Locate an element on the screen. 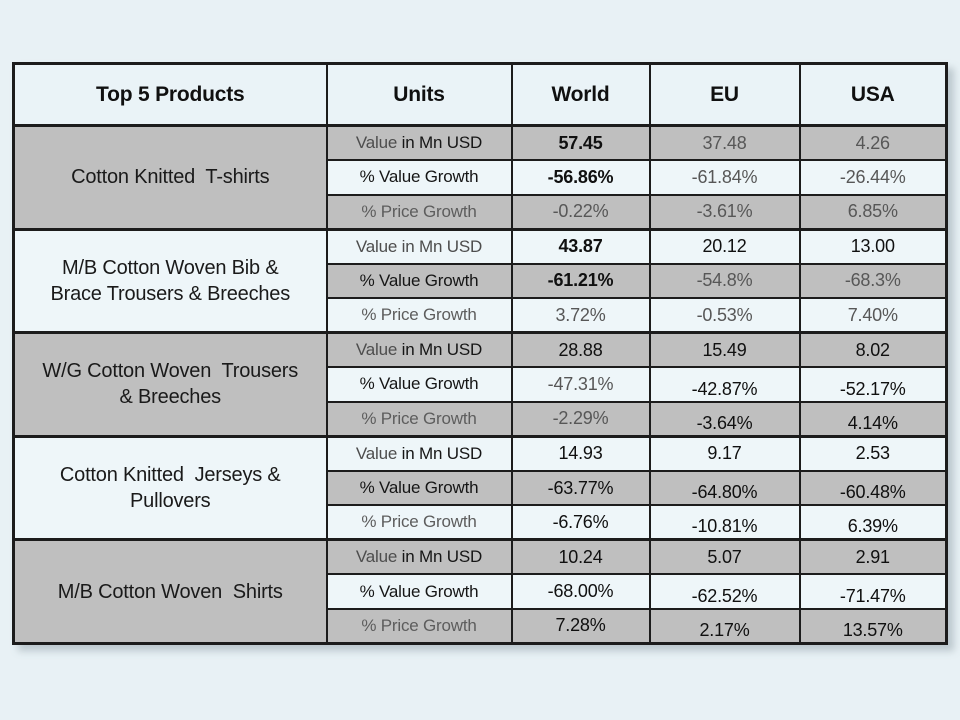  value-cell-usa: 13.00 is located at coordinates (873, 246).